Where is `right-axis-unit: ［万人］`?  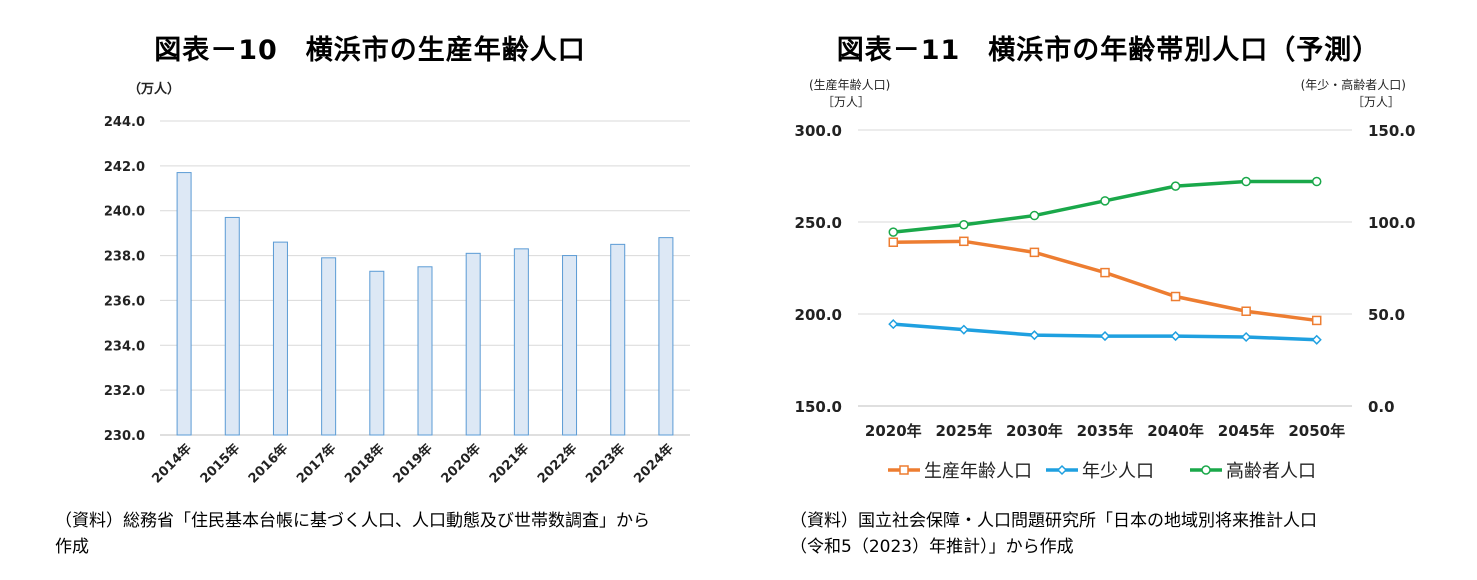 right-axis-unit: ［万人］ is located at coordinates (1376, 102).